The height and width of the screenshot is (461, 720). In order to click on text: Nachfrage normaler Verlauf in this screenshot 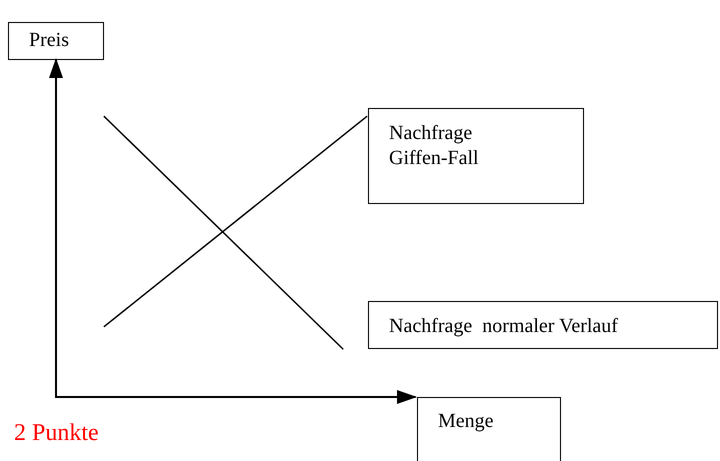, I will do `click(504, 326)`.